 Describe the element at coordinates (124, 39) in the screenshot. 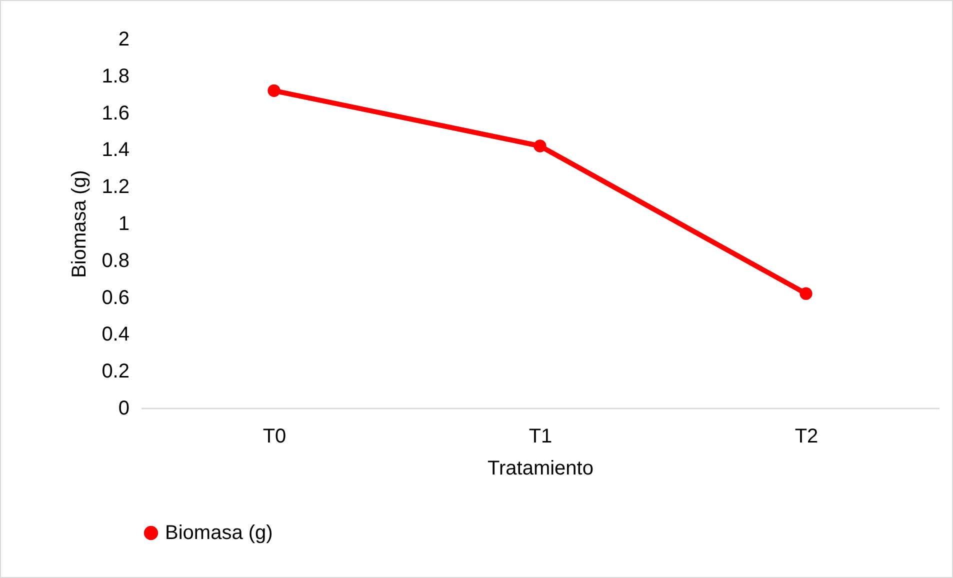

I see `y-tick-label: 2` at that location.